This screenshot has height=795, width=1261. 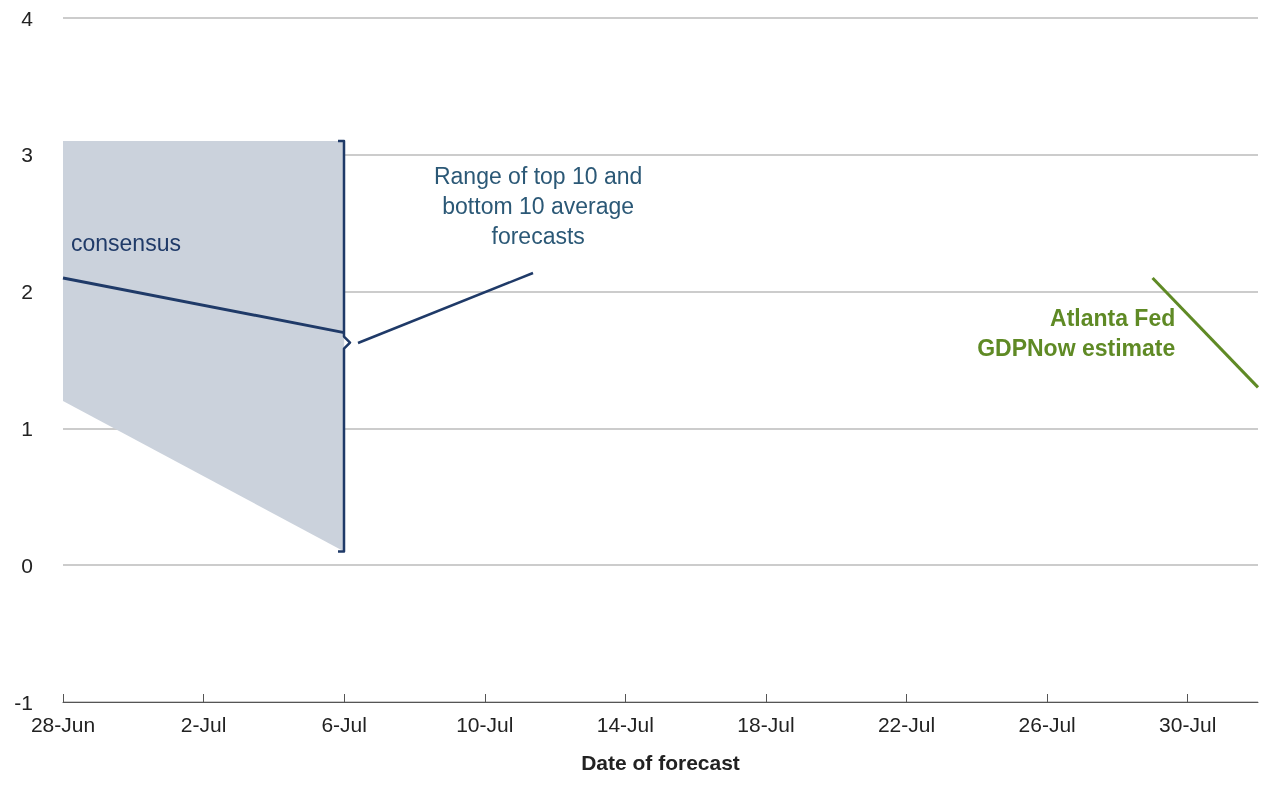 What do you see at coordinates (27, 428) in the screenshot?
I see `y-tick-label: 1` at bounding box center [27, 428].